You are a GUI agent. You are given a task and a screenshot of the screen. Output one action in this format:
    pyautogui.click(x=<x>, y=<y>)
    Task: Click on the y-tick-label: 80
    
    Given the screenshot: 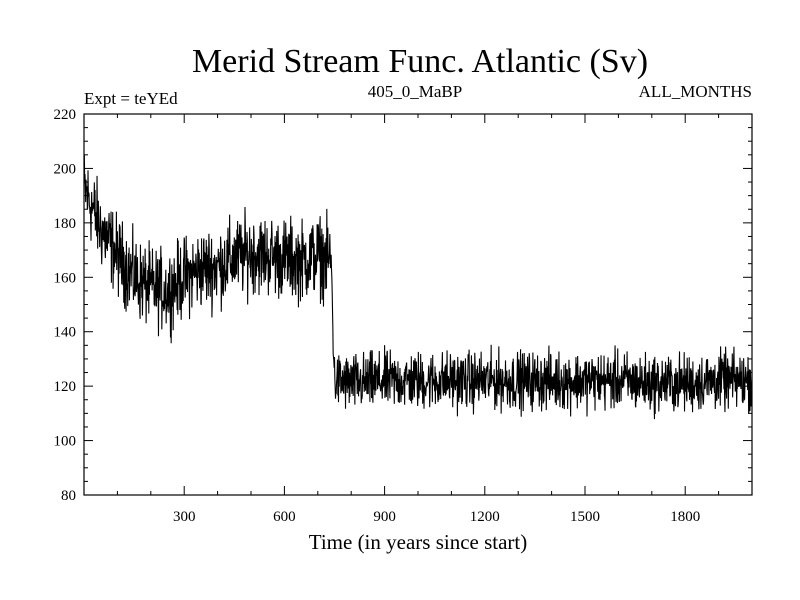 What is the action you would take?
    pyautogui.click(x=68, y=496)
    